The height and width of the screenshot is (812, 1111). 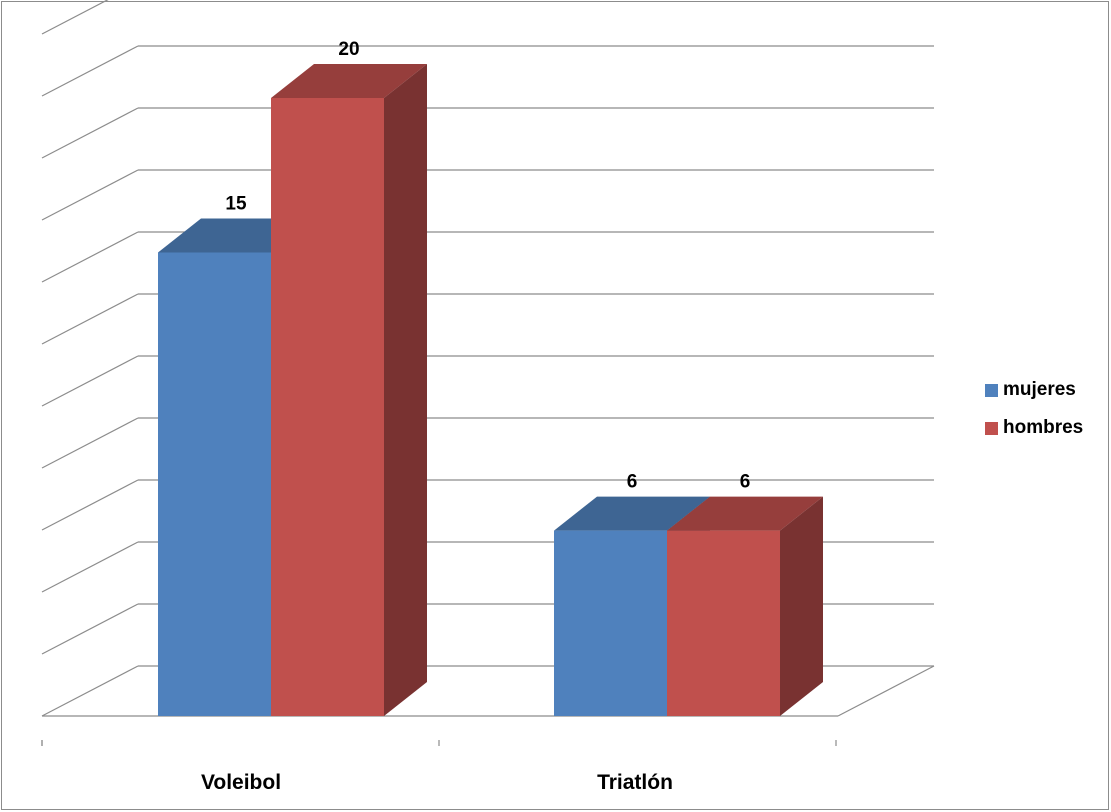 What do you see at coordinates (886, 691) in the screenshot?
I see `floor-edge` at bounding box center [886, 691].